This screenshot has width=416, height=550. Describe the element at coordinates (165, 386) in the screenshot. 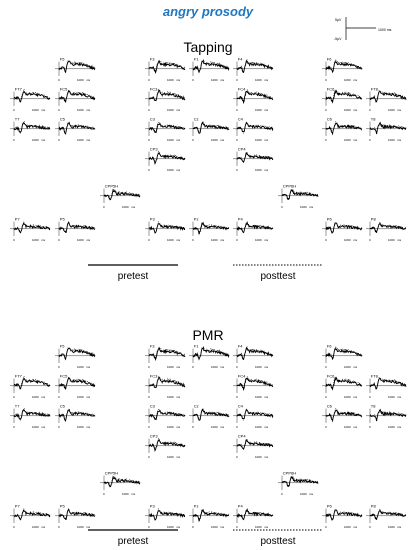

I see `panel-fc3: FC3 0 1000 ms` at that location.